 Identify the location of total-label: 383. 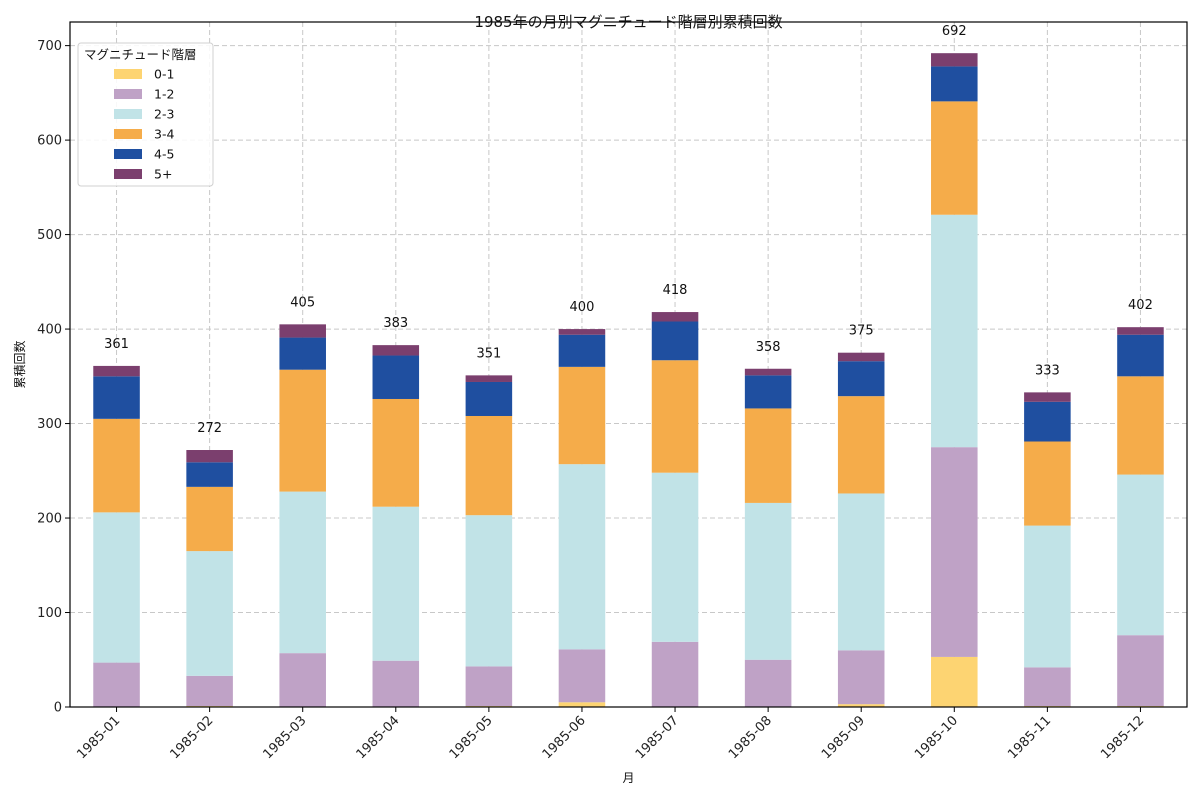
(395, 323).